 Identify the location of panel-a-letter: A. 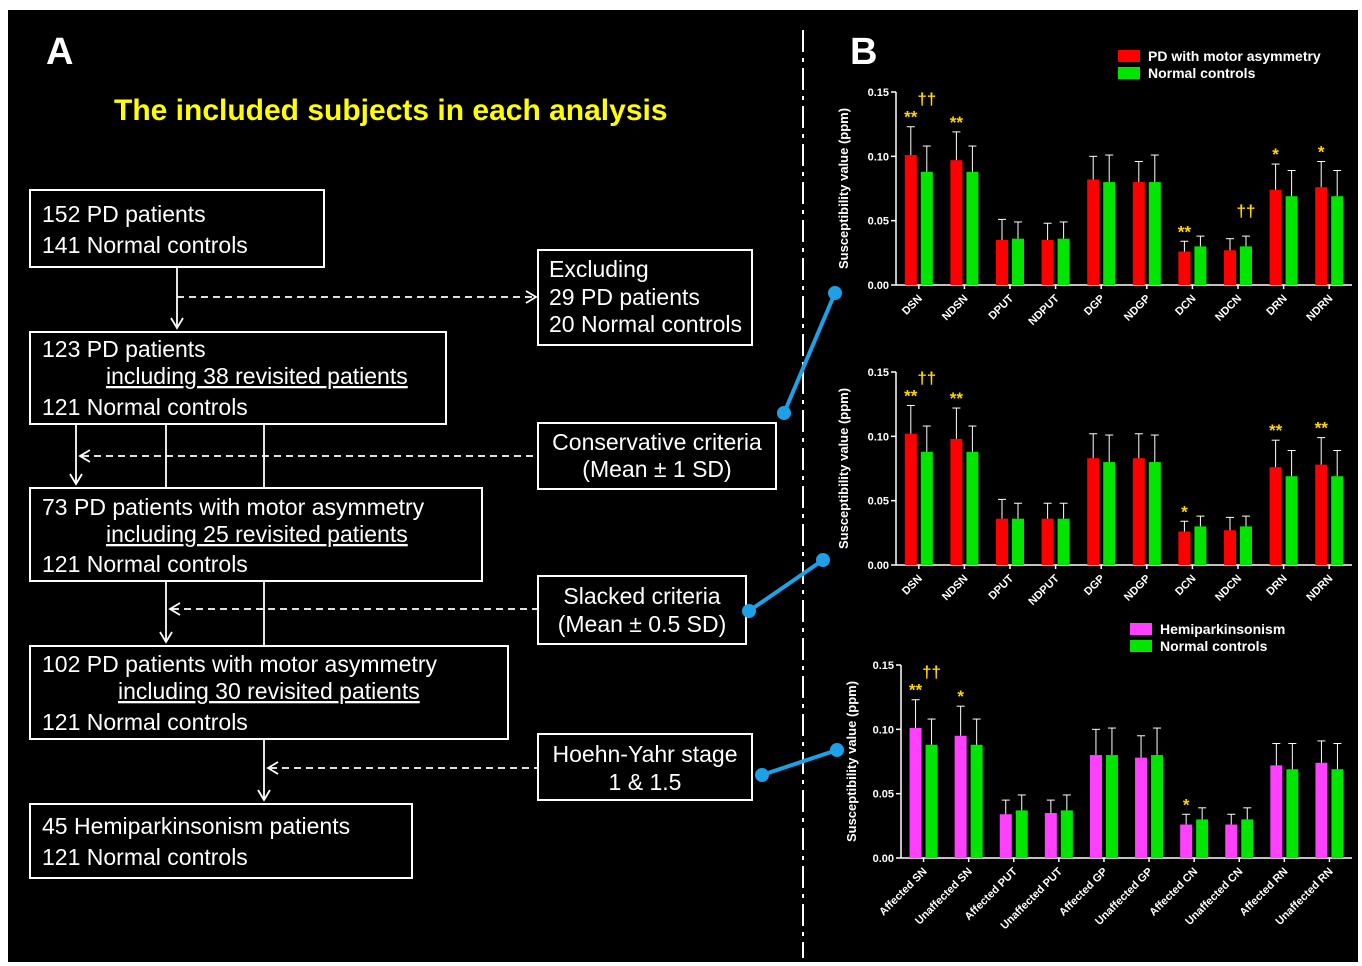
(59, 52).